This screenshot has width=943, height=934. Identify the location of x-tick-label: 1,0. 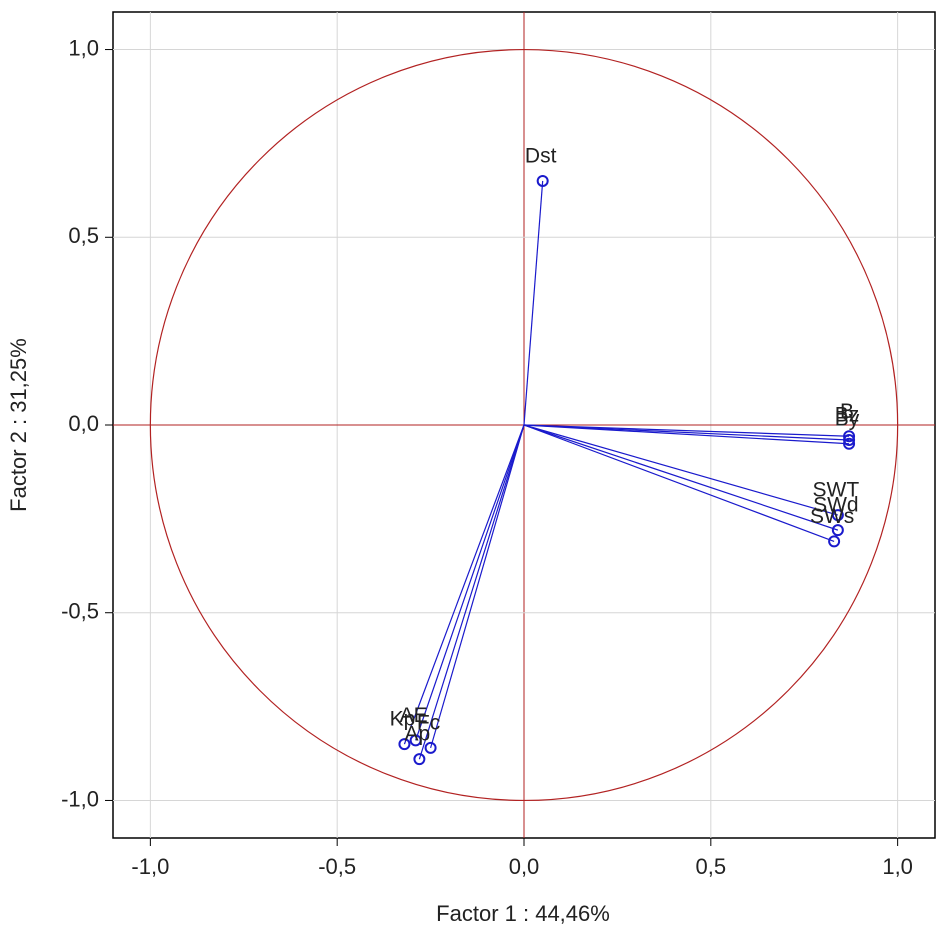
(897, 866).